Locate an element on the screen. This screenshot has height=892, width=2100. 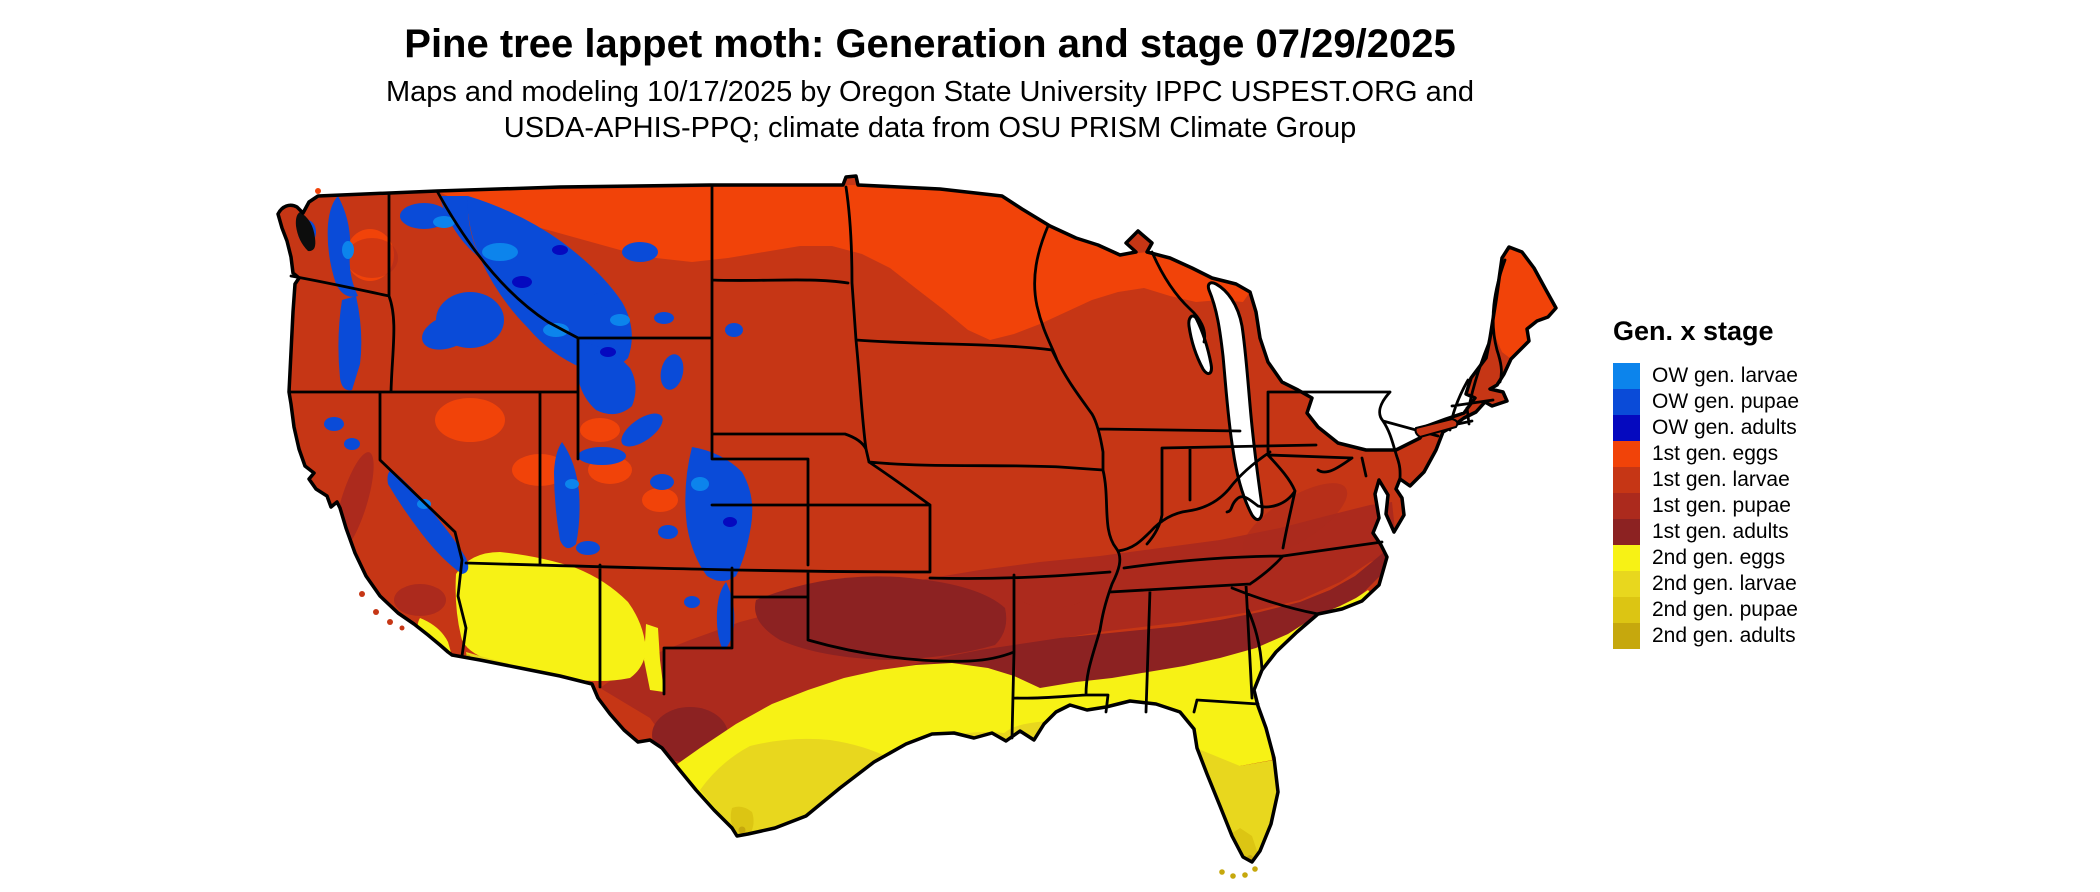
legend-title: Gen. x stage is located at coordinates (1693, 331).